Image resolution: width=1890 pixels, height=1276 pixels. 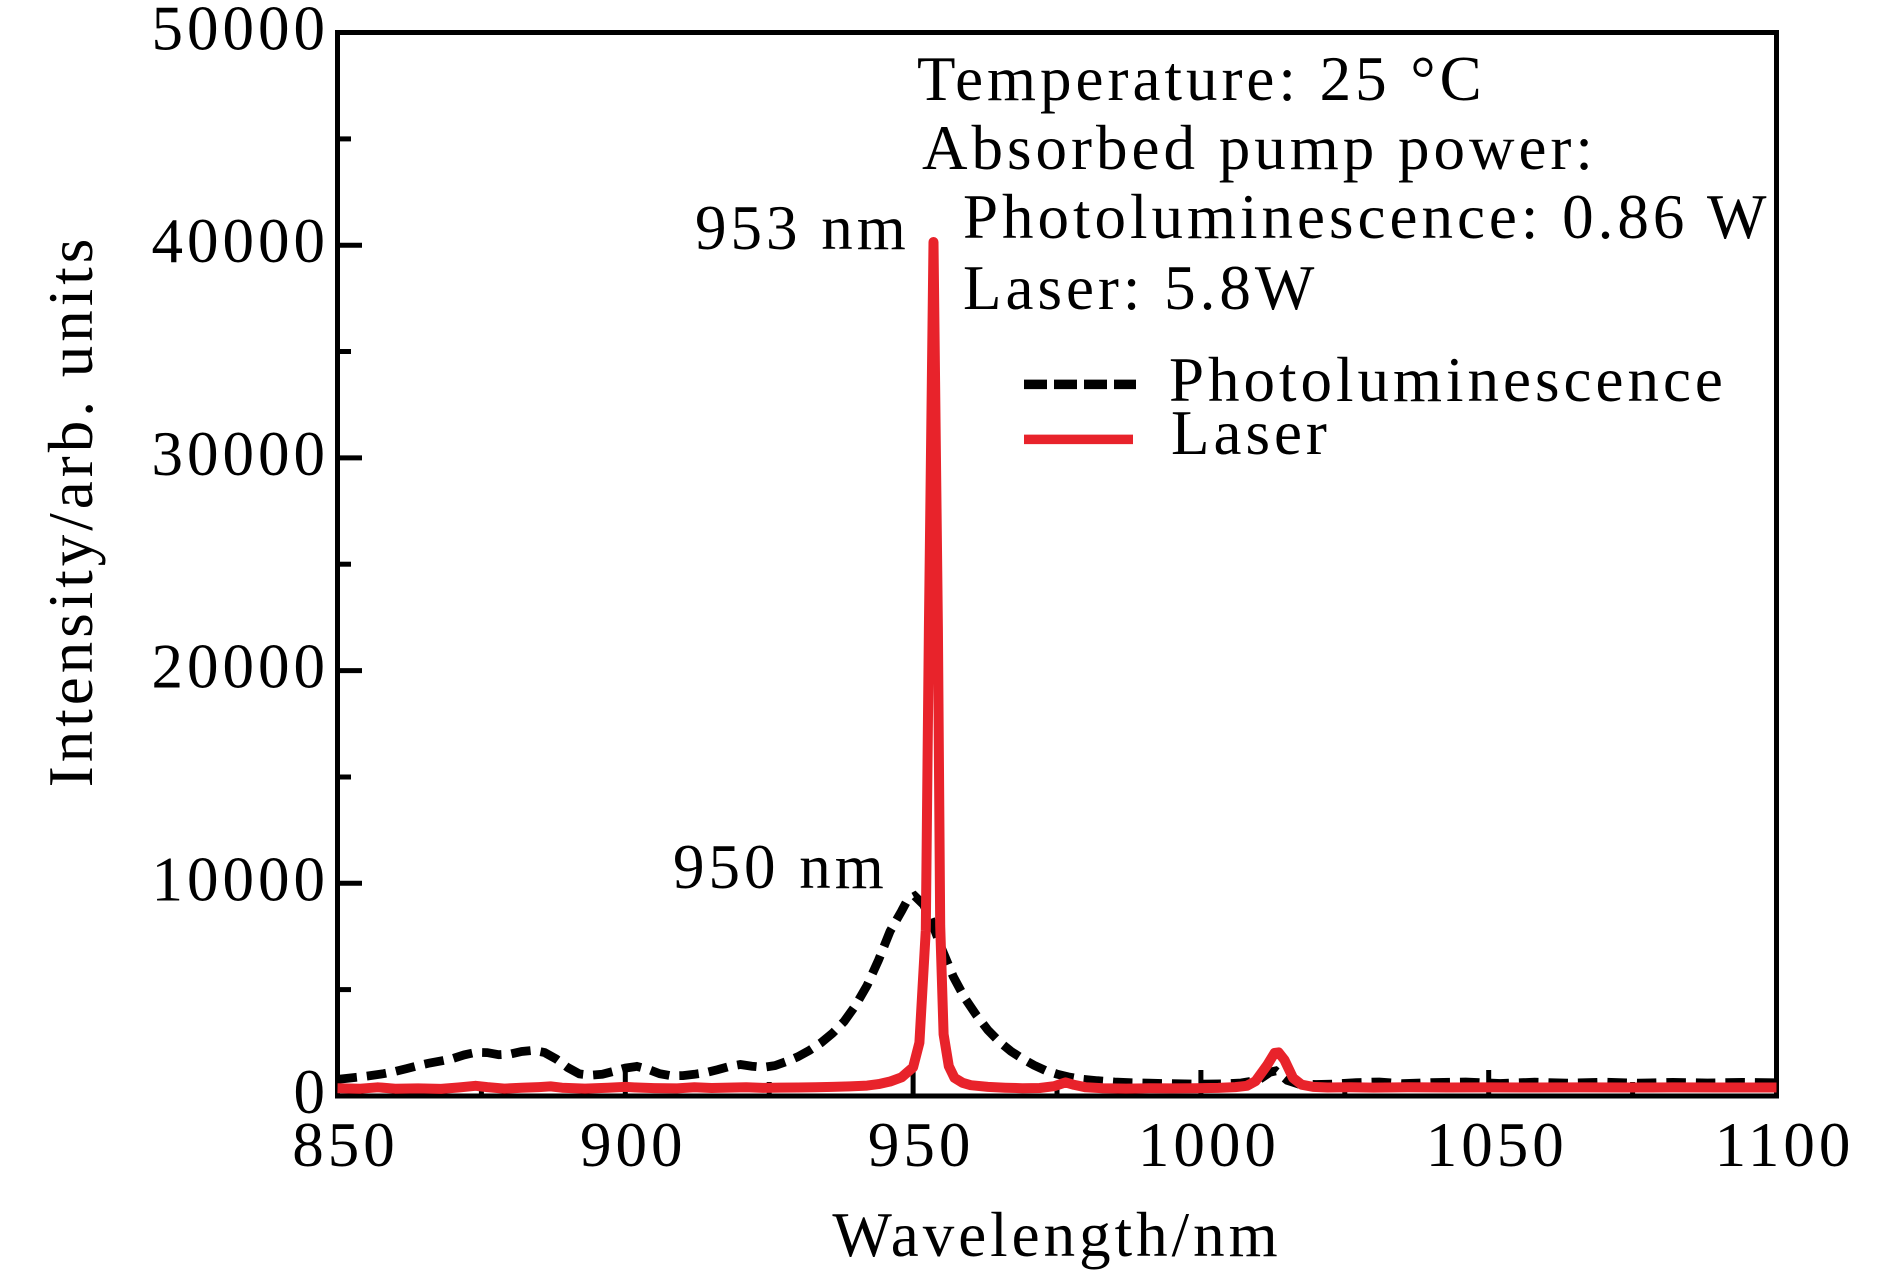 I want to click on svg-text: 1100, so click(x=1785, y=1145).